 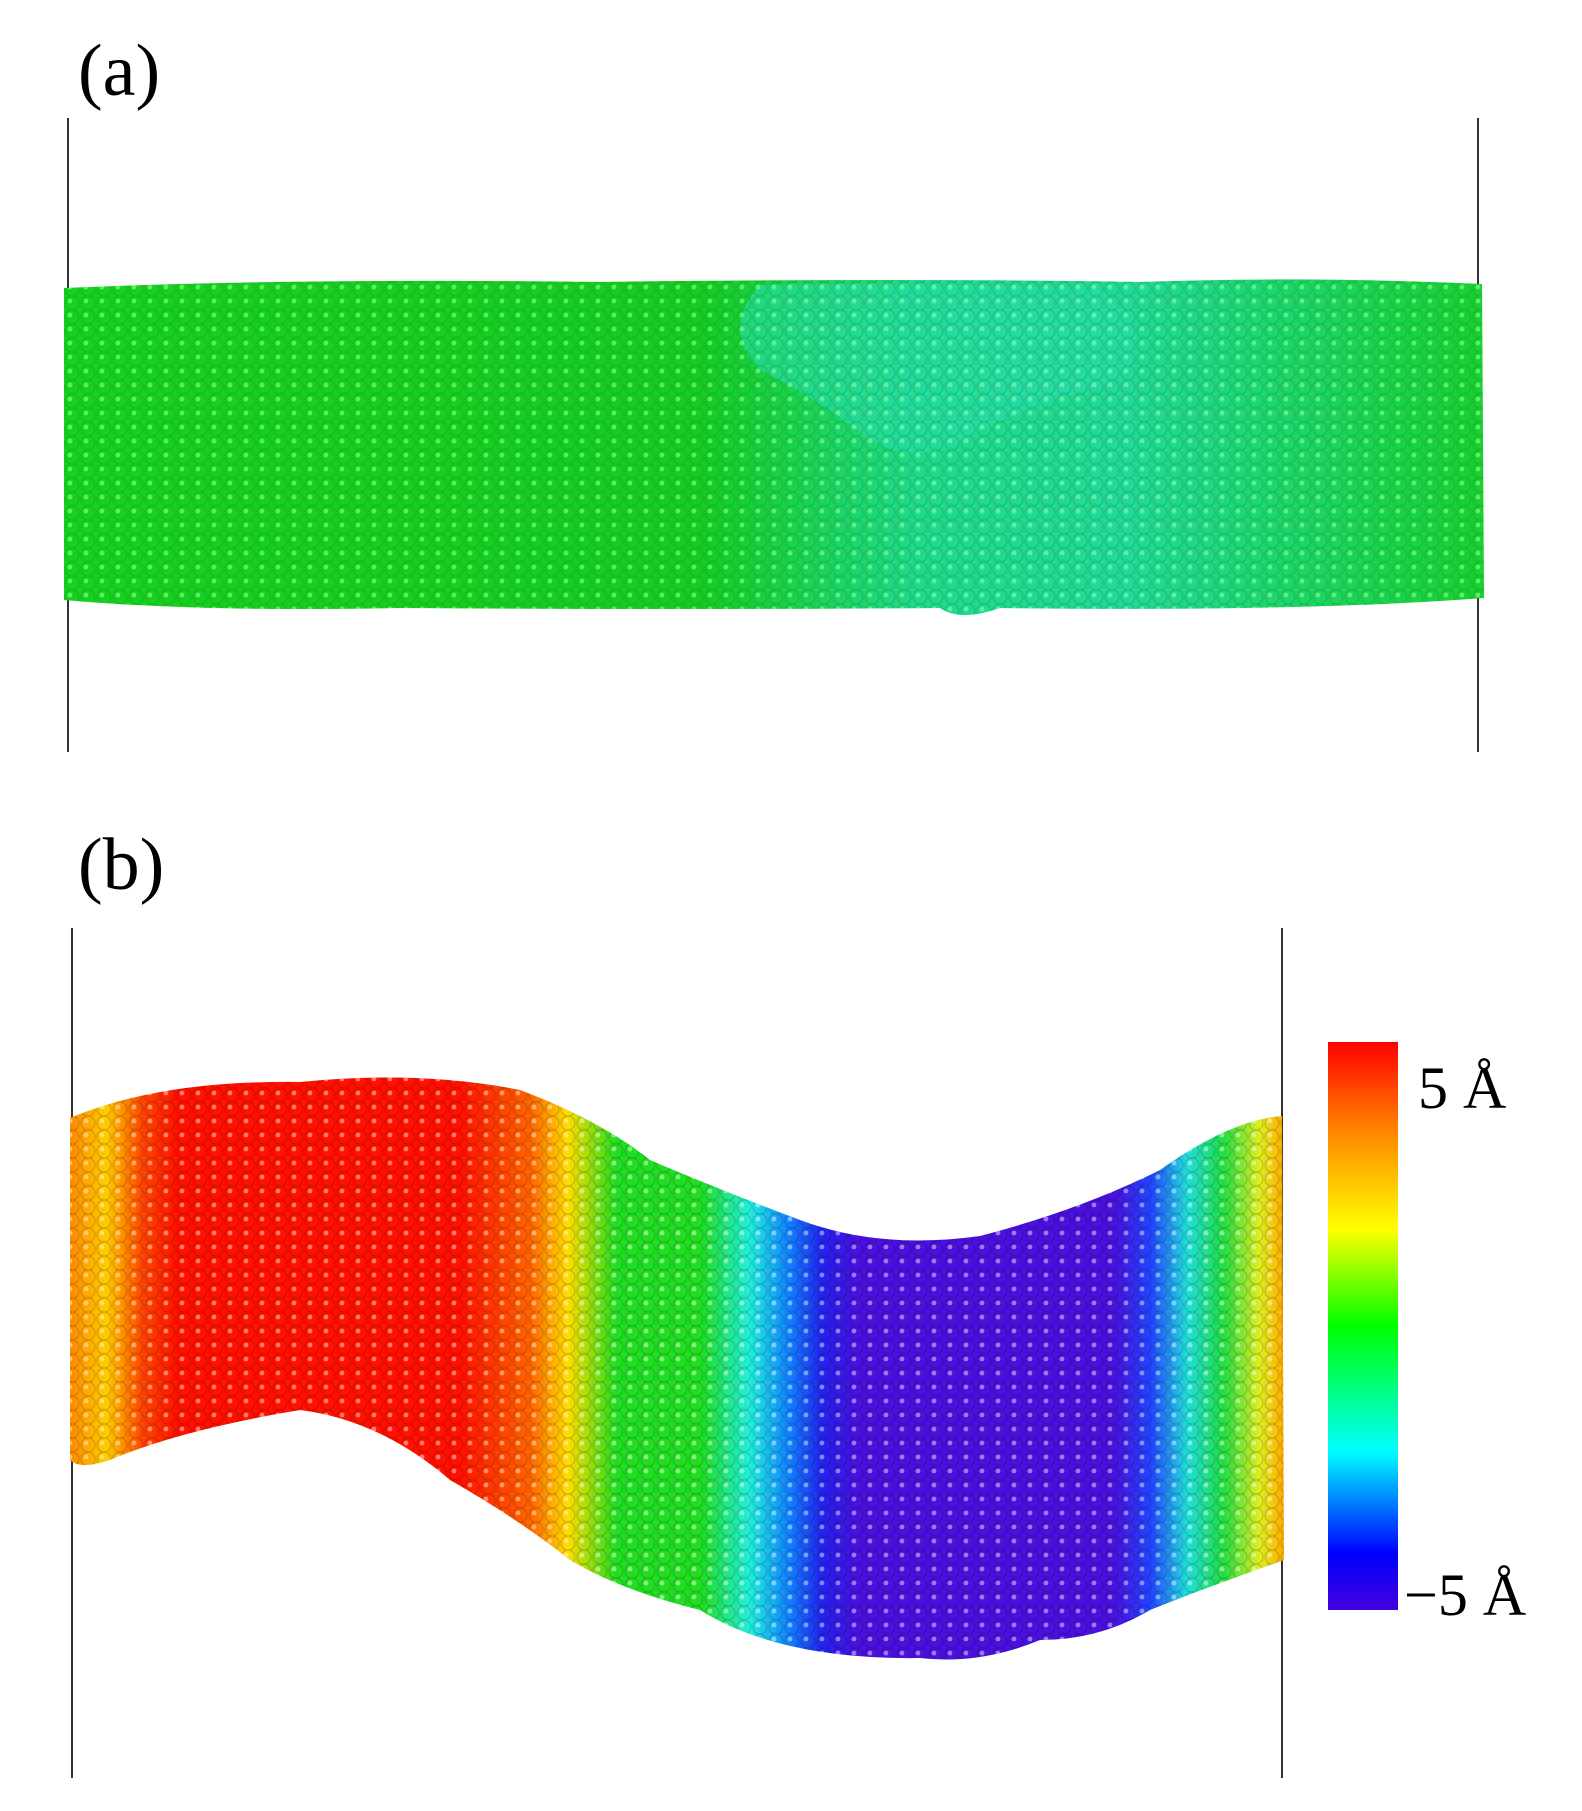 I want to click on colorbar-max-label: 5 Å, so click(x=1462, y=1088).